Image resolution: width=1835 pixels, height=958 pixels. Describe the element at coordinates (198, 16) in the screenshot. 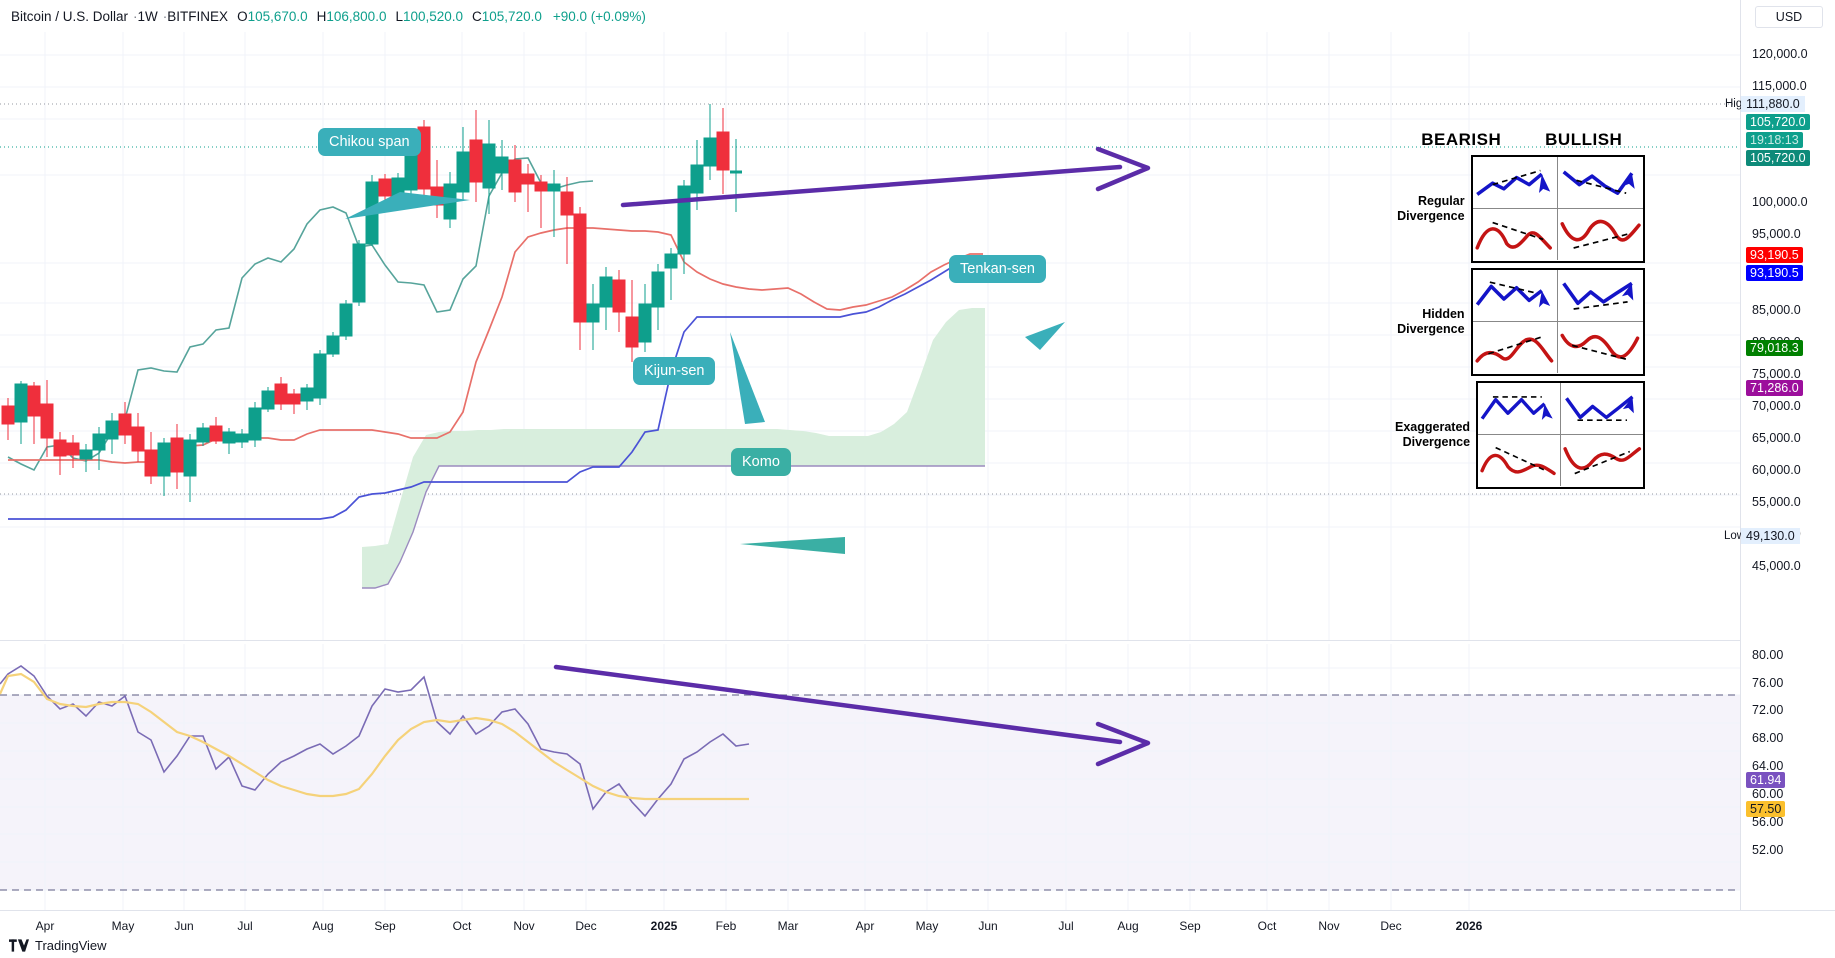

I see `exchange-label: BITFINEX` at that location.